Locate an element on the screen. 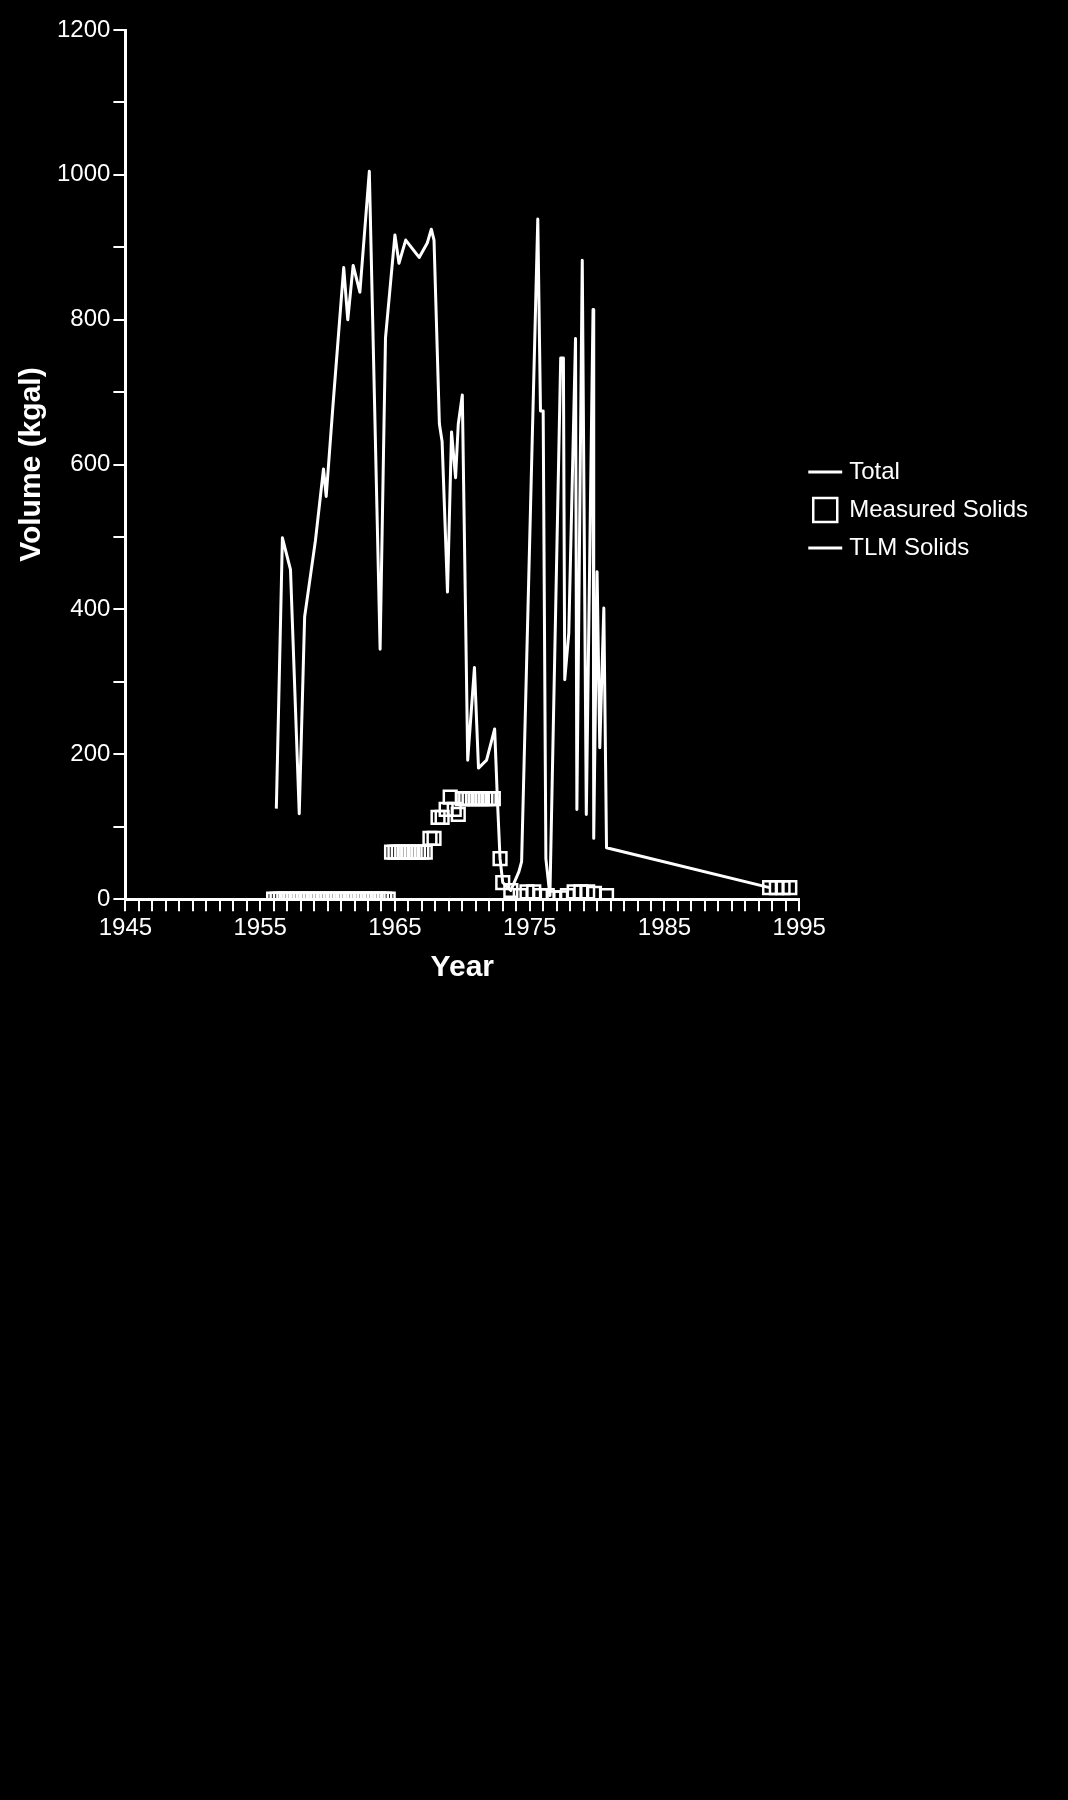  y-axis-title: Volume (kgal) is located at coordinates (30, 464).